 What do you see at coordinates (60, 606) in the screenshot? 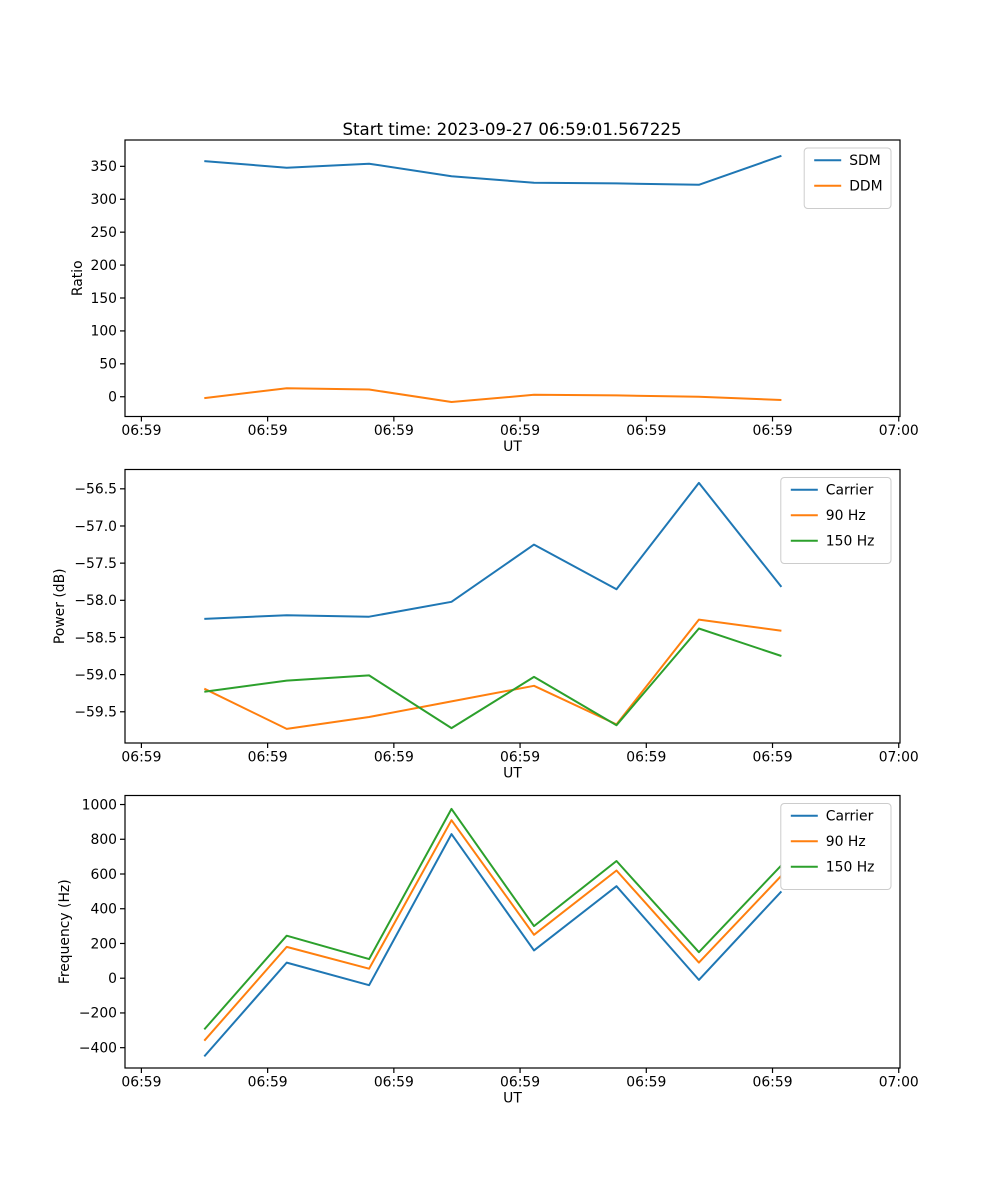
I see `y-axis-label: Power (dB)` at bounding box center [60, 606].